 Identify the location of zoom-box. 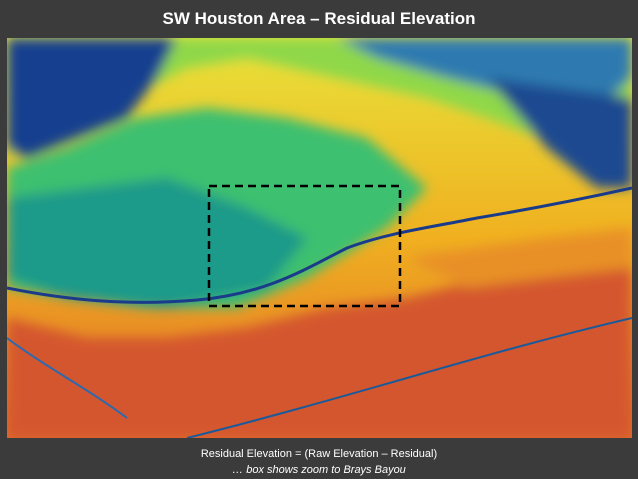
(304, 246).